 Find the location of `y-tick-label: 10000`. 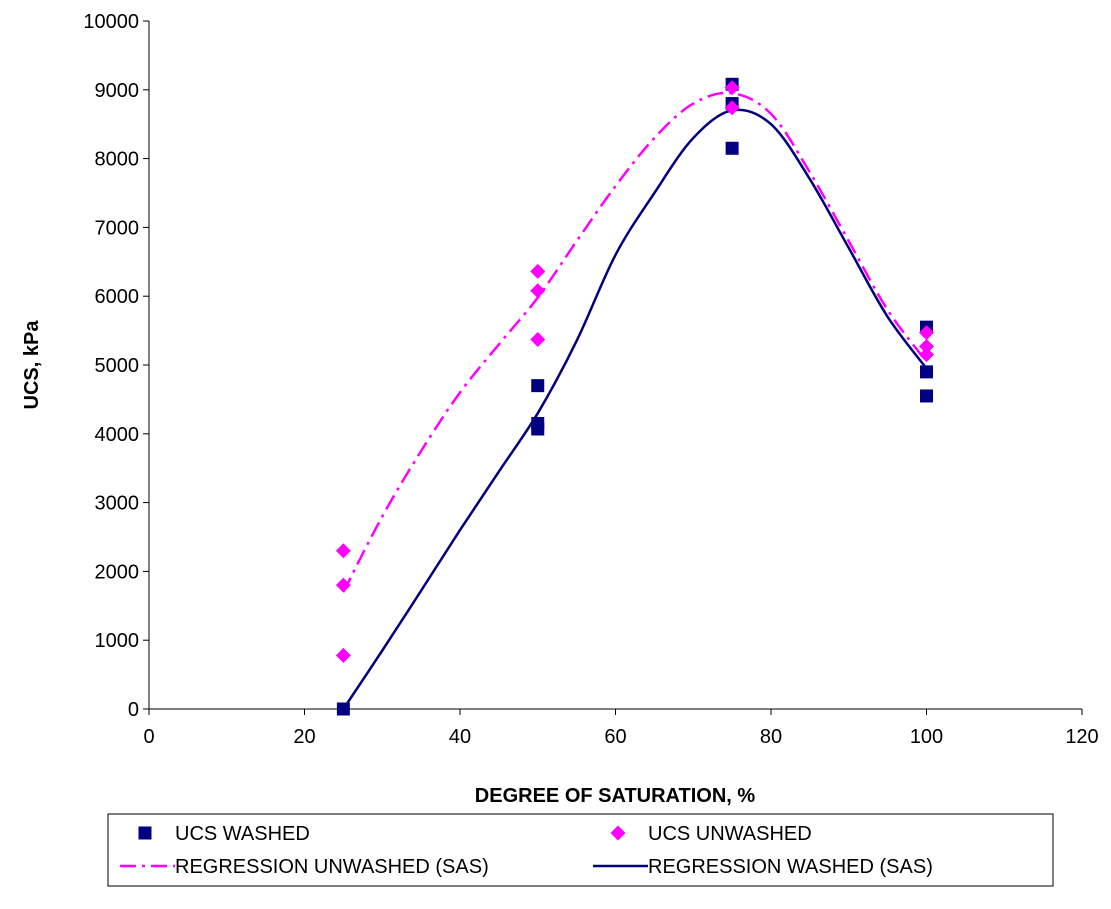

y-tick-label: 10000 is located at coordinates (111, 22).